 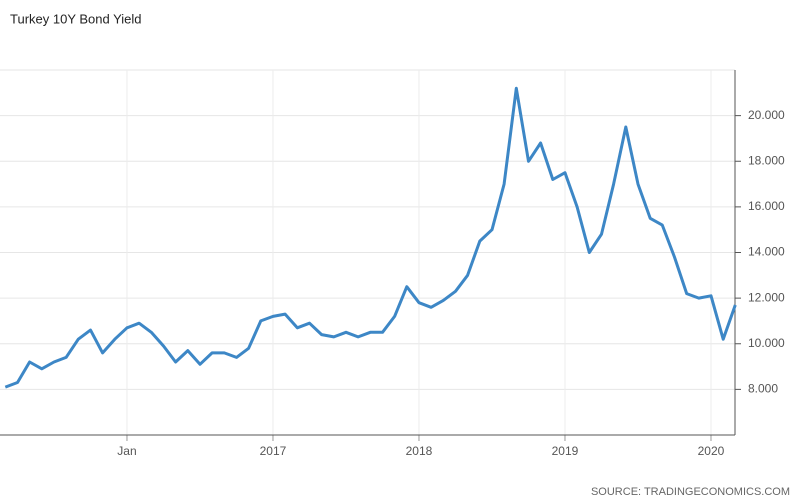 I want to click on x-tick-label: 2020, so click(x=711, y=451).